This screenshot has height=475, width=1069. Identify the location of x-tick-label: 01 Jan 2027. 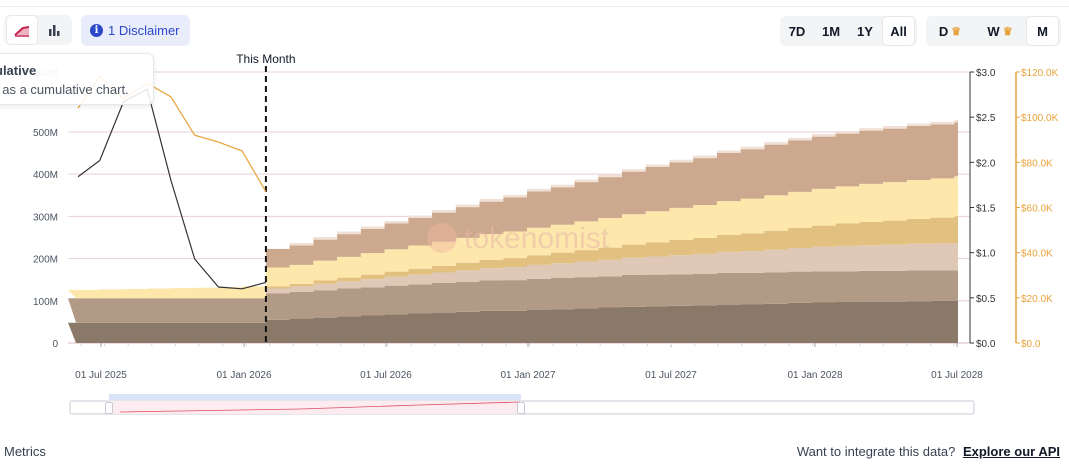
(527, 375).